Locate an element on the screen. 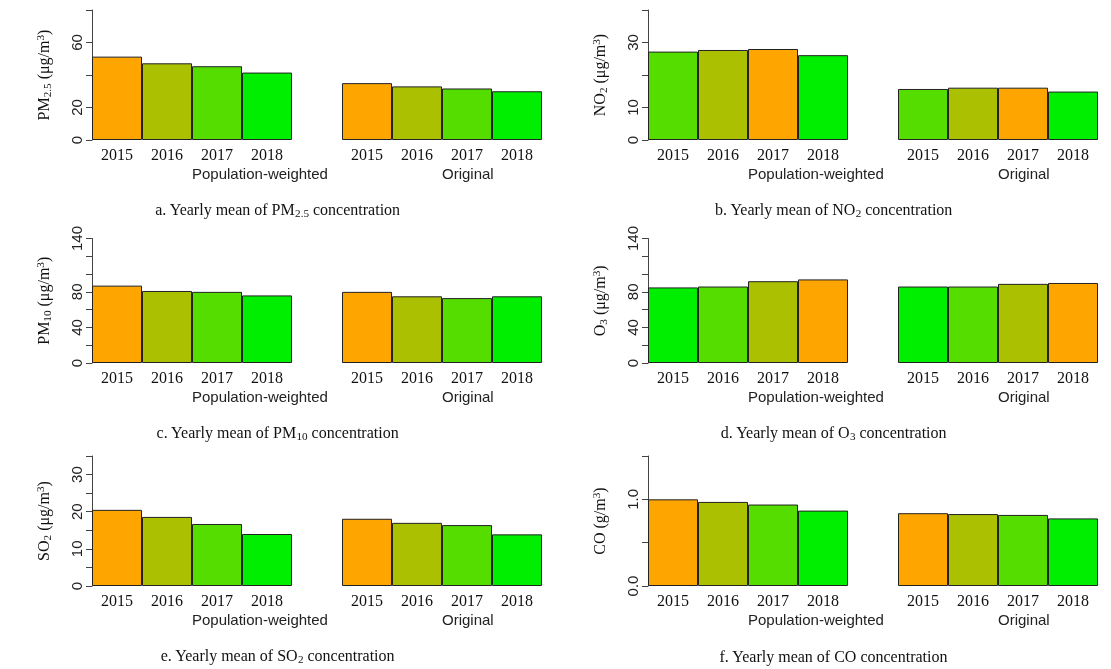  y-tick-label: 60 is located at coordinates (76, 42).